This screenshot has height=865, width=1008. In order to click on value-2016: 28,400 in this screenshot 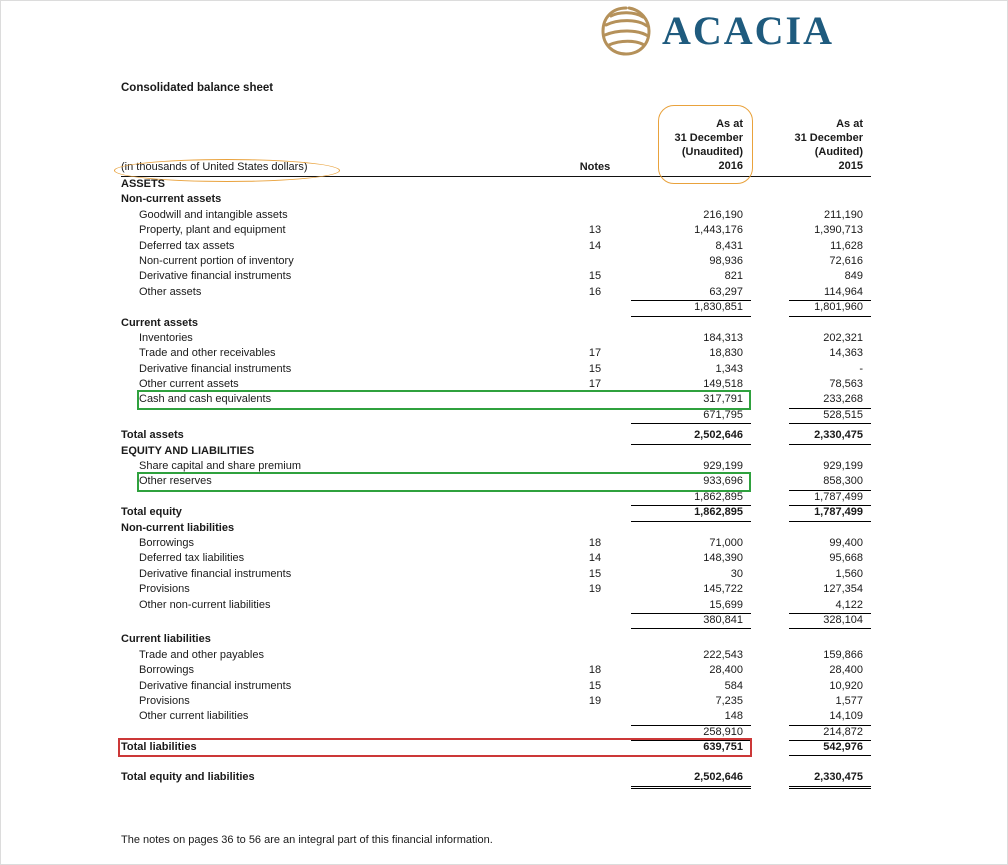, I will do `click(726, 670)`.